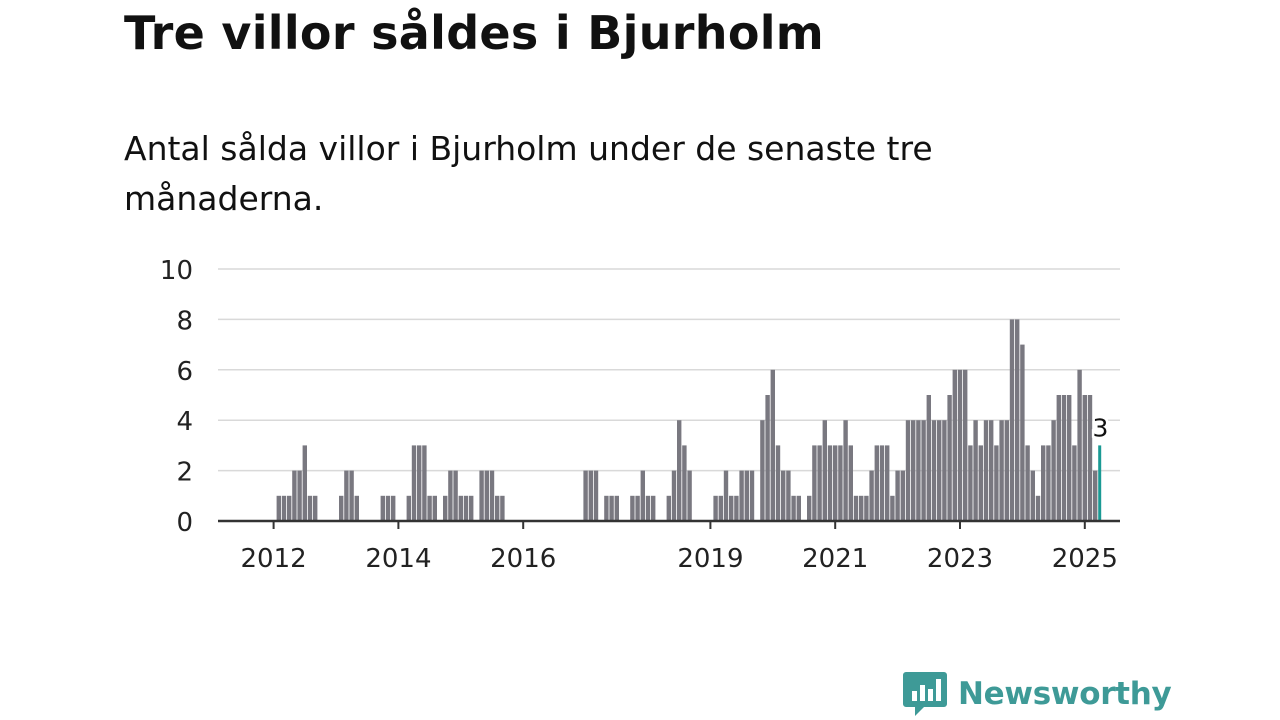 This screenshot has height=720, width=1280. I want to click on page-title: Tre villor såldes i Bjurholm, so click(474, 33).